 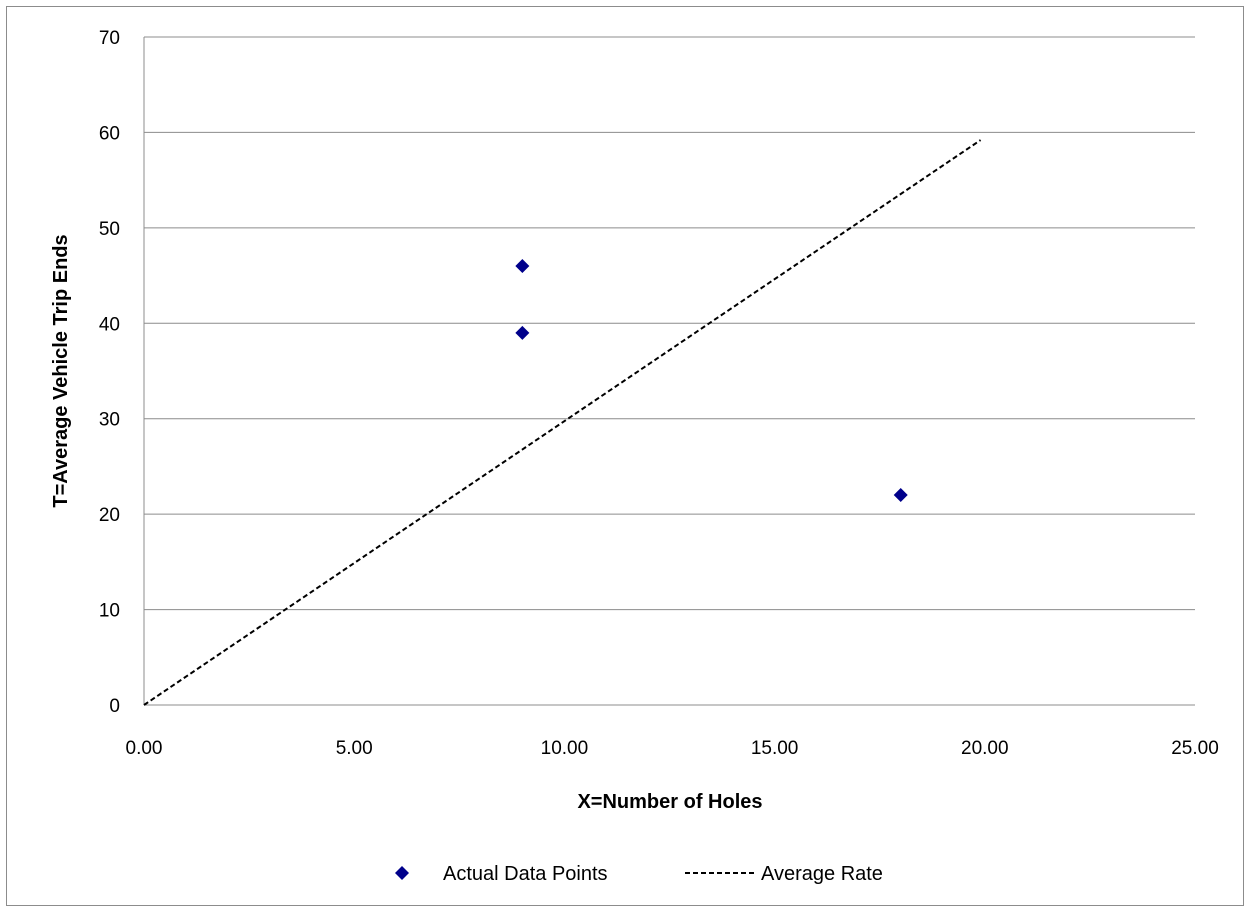 I want to click on legend-label-average-rate: Average Rate, so click(x=822, y=874).